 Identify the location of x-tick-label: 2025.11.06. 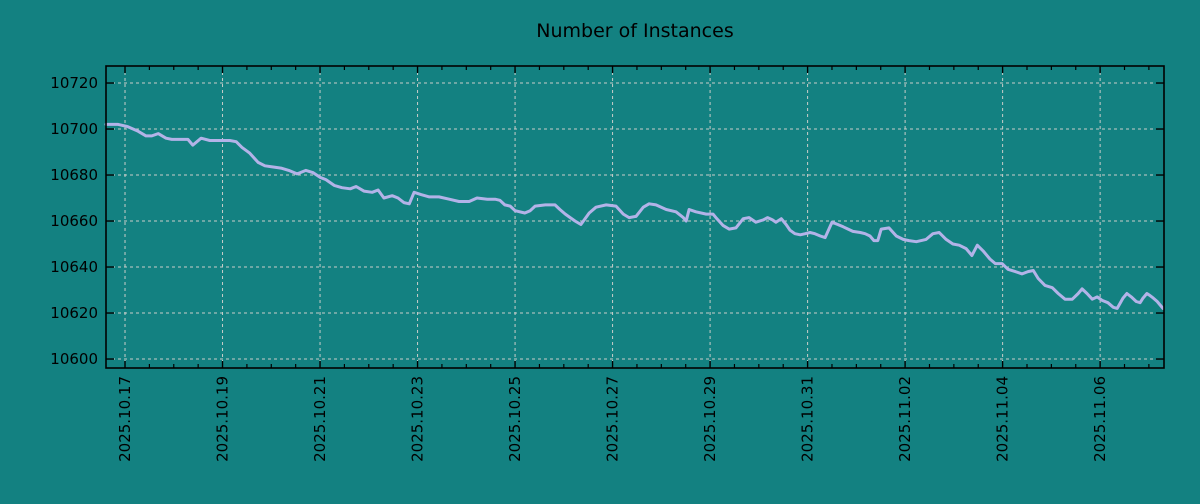
(1100, 419).